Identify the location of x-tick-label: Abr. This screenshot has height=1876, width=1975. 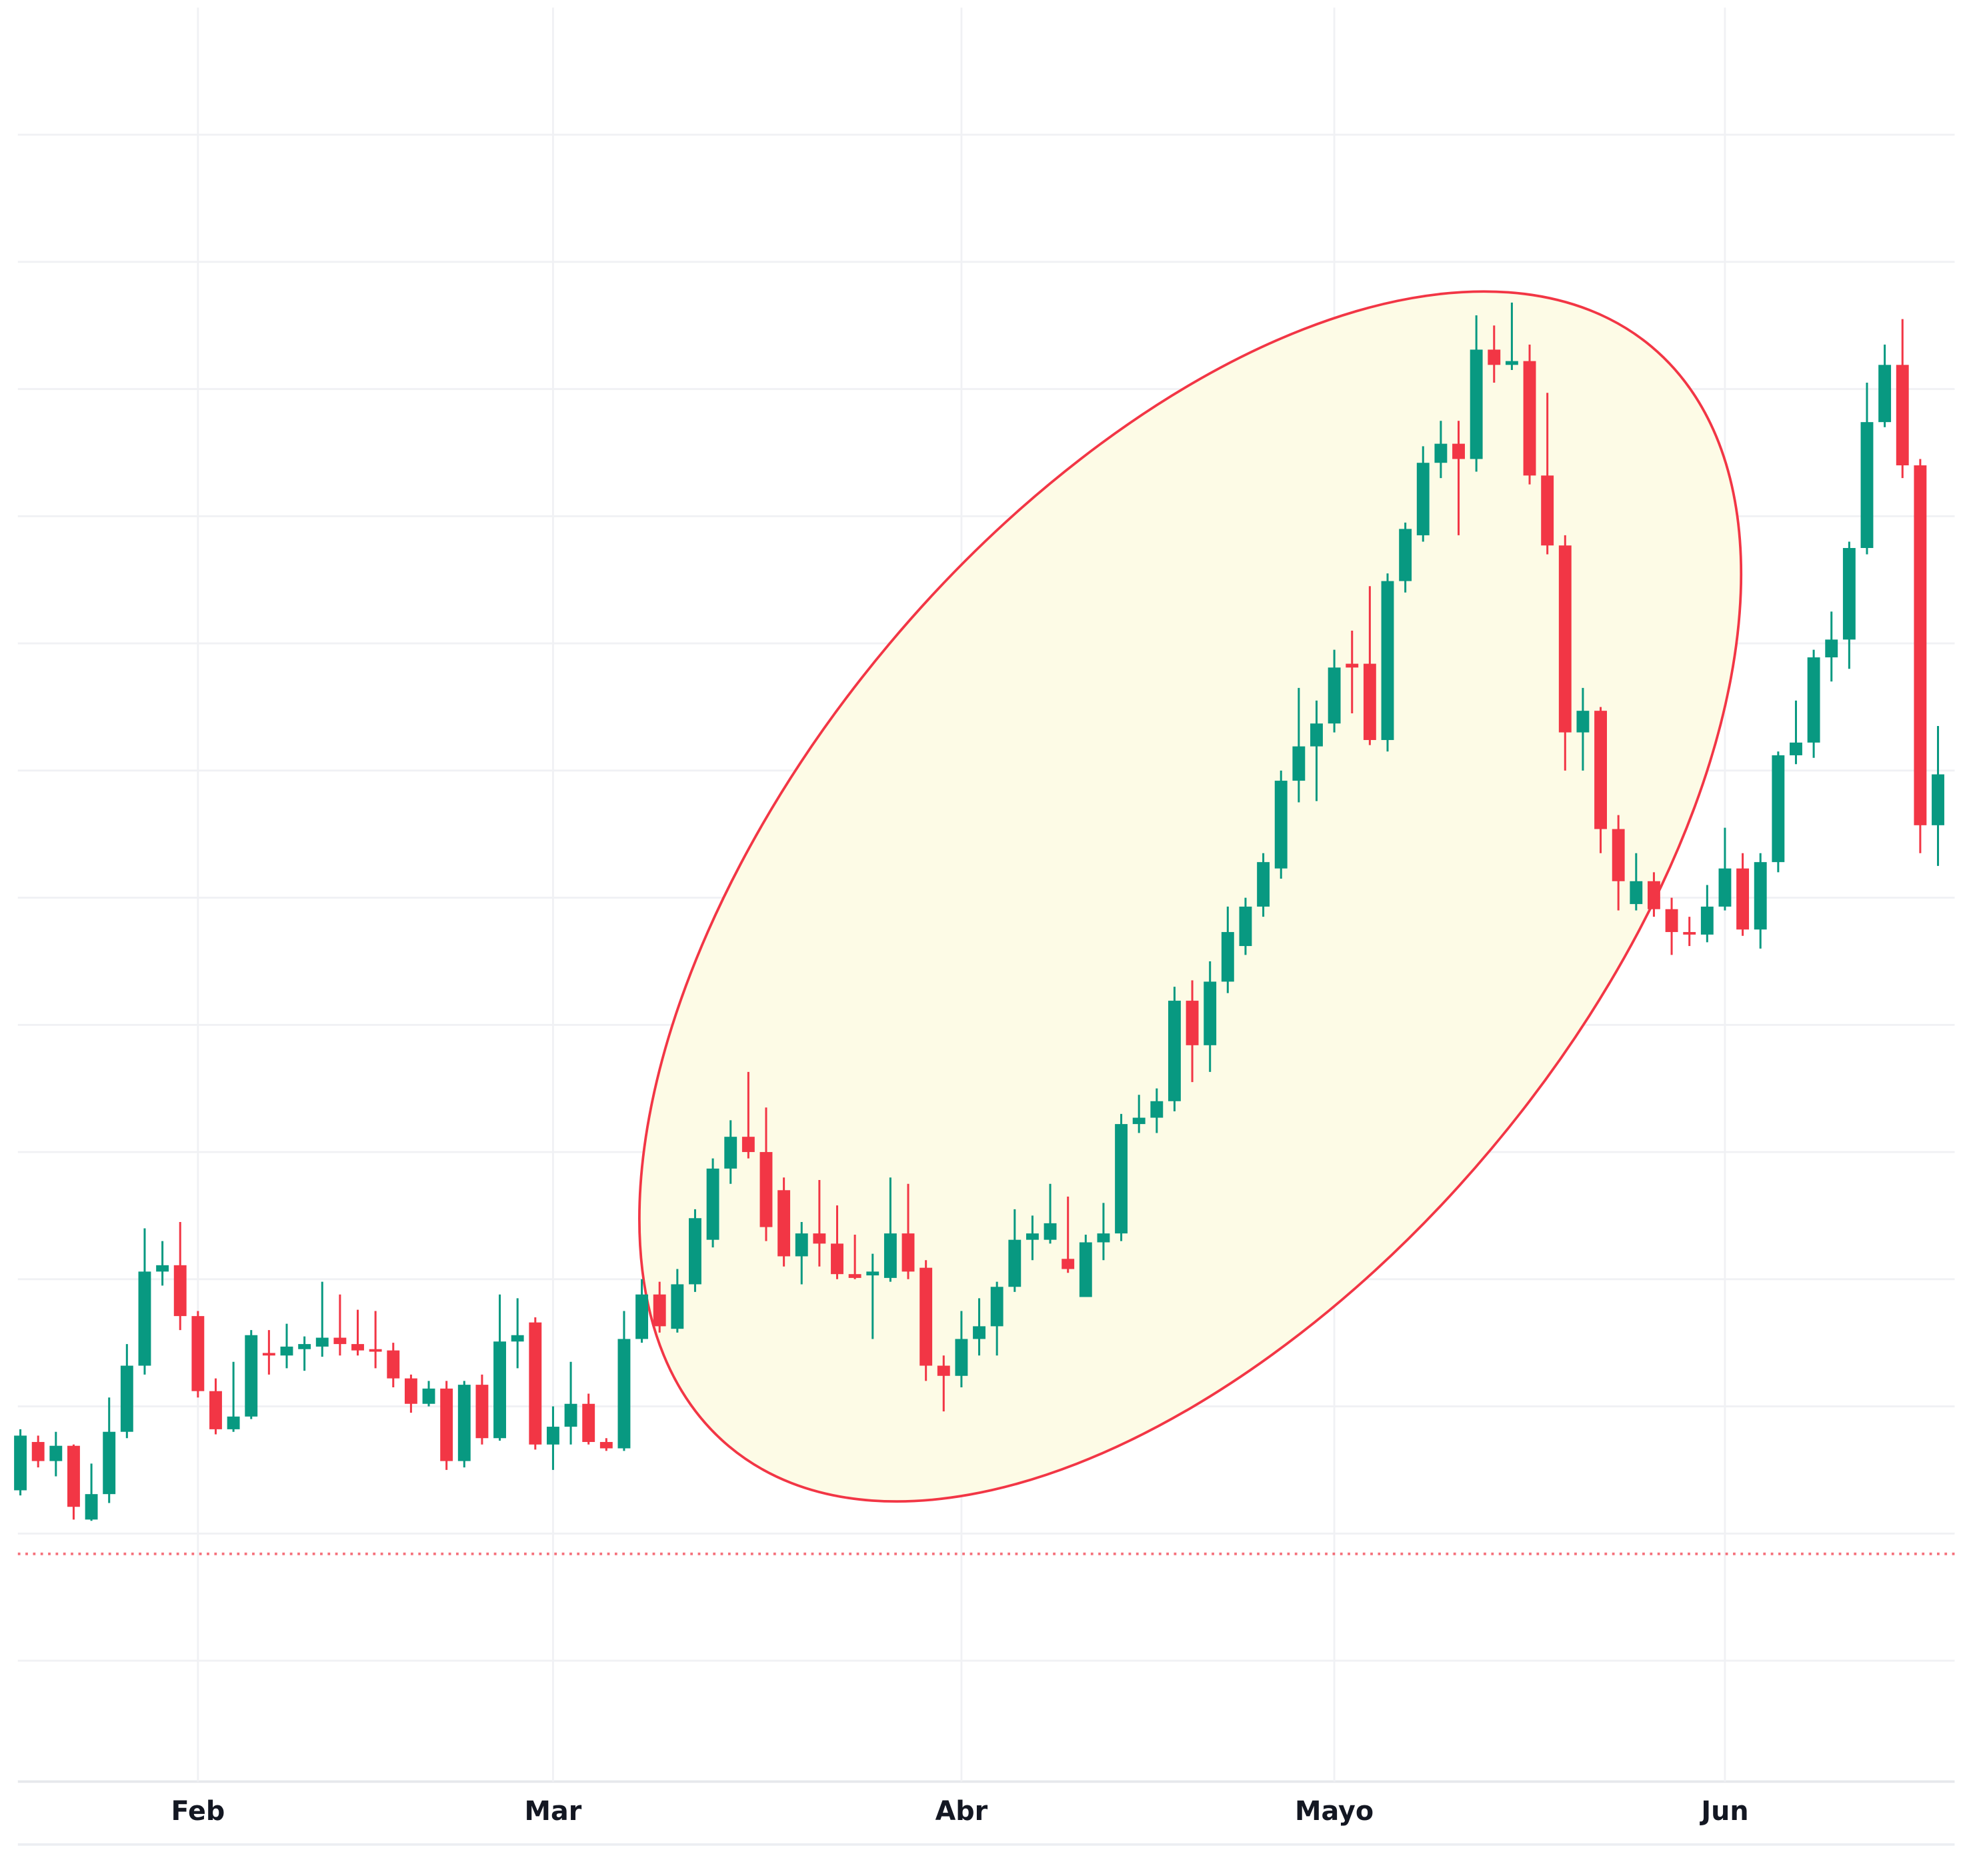
(961, 1811).